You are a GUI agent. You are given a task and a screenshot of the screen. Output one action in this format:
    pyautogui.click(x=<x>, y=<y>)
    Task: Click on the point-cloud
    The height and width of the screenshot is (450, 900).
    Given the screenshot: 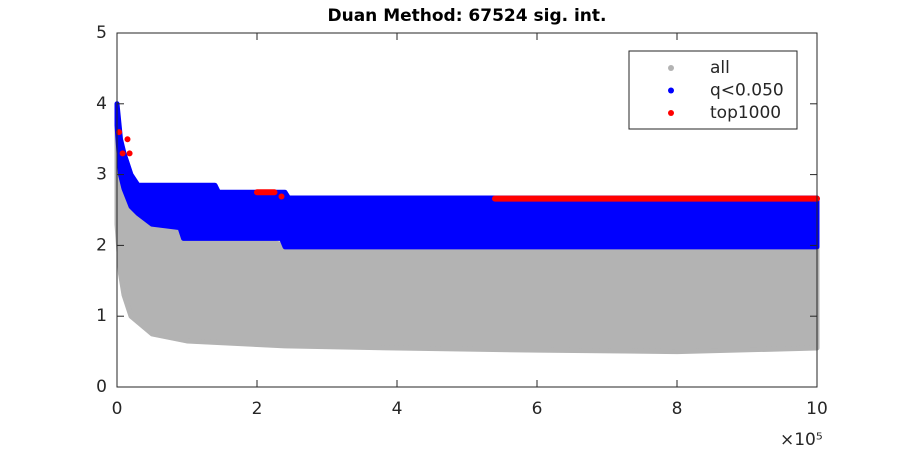 What is the action you would take?
    pyautogui.click(x=468, y=165)
    